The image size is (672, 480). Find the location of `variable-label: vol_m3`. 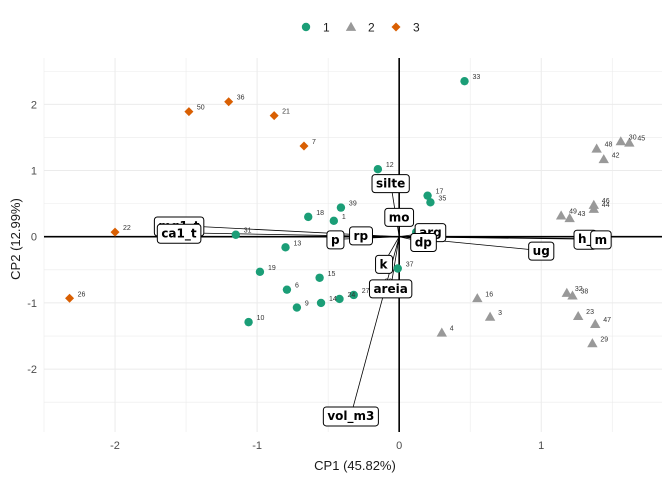

variable-label: vol_m3 is located at coordinates (350, 416).